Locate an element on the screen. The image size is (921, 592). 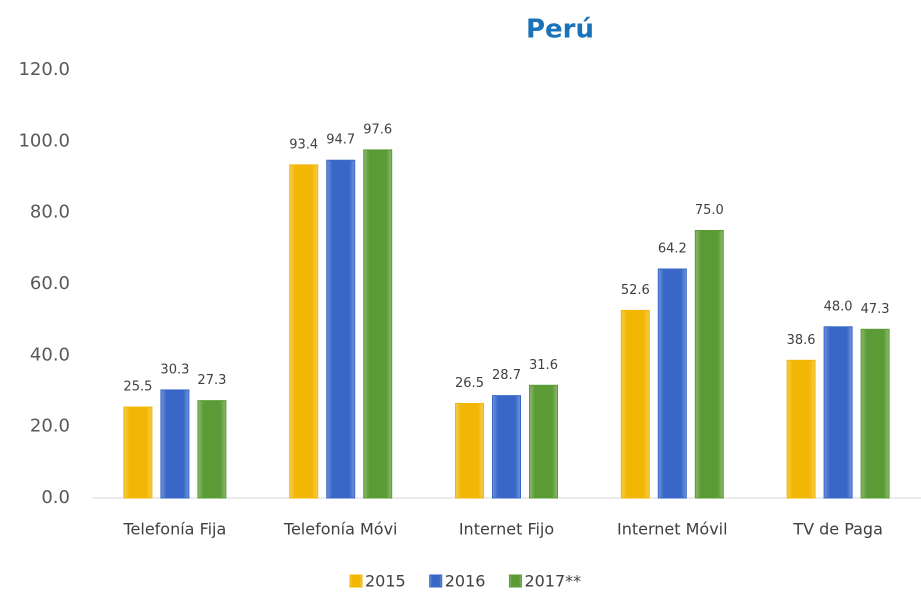
x-tick-label: TV de Paga is located at coordinates (837, 529).